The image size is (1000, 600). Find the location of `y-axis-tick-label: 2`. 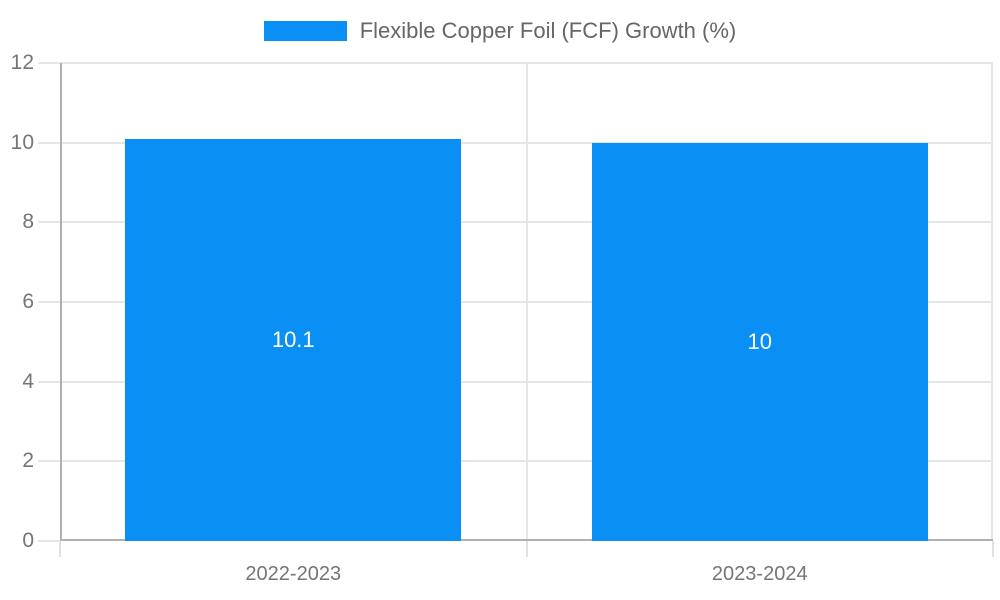

y-axis-tick-label: 2 is located at coordinates (28, 461).